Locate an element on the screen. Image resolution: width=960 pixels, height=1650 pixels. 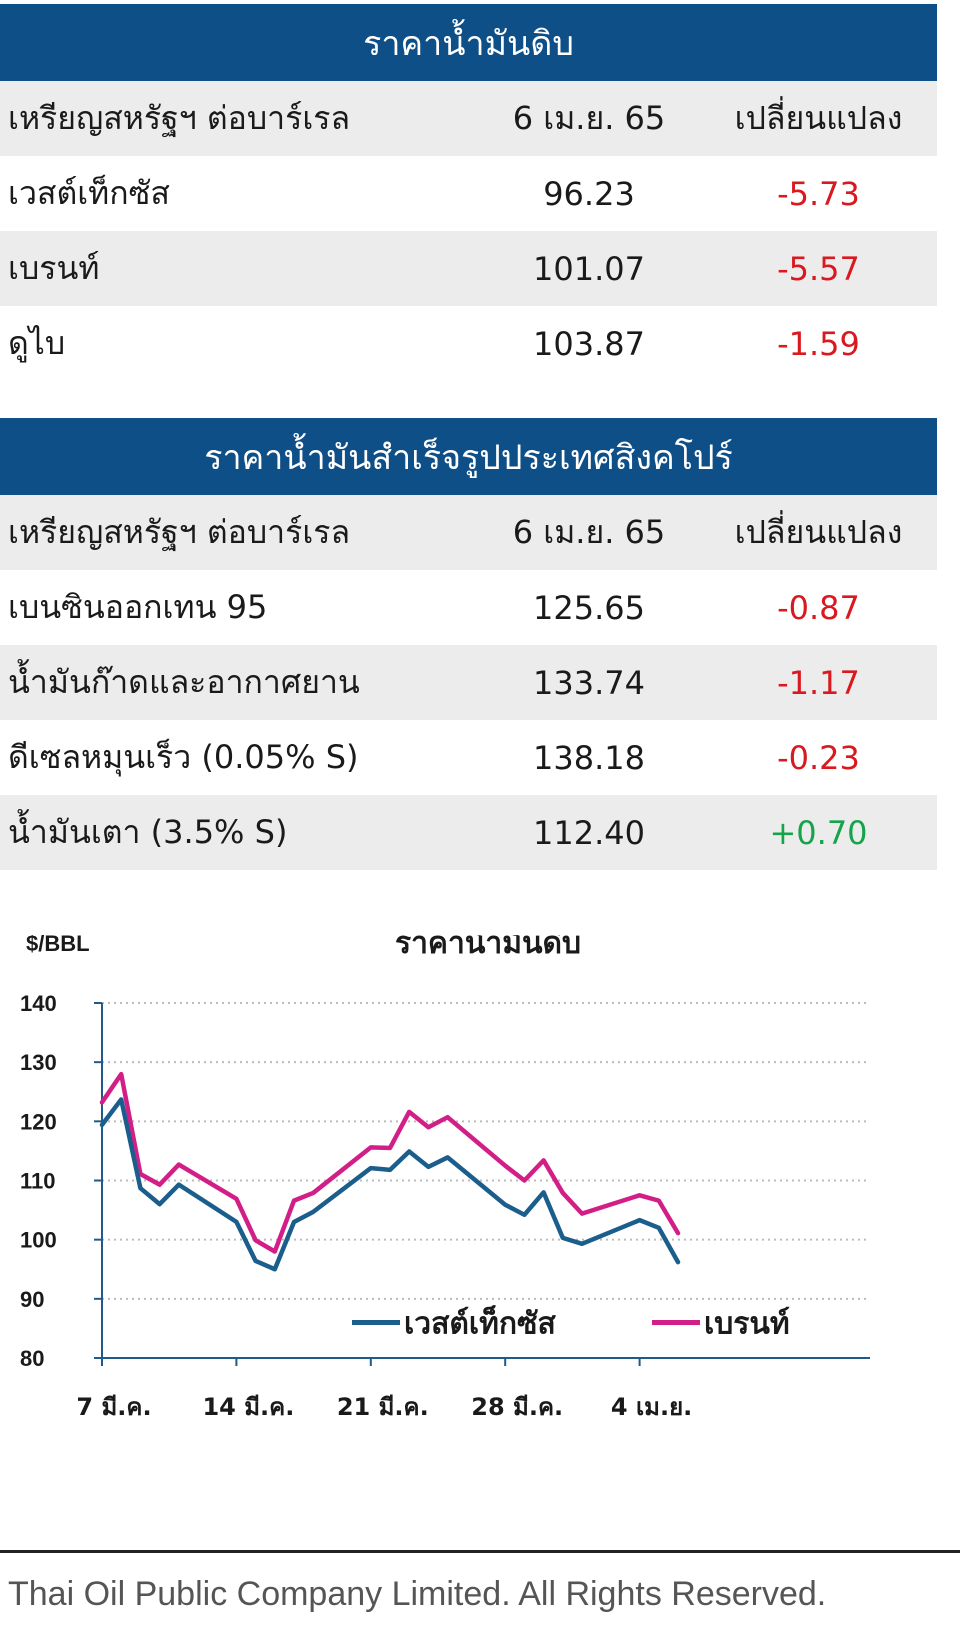
row-name: เวสต์เท็กซัส is located at coordinates (89, 193).